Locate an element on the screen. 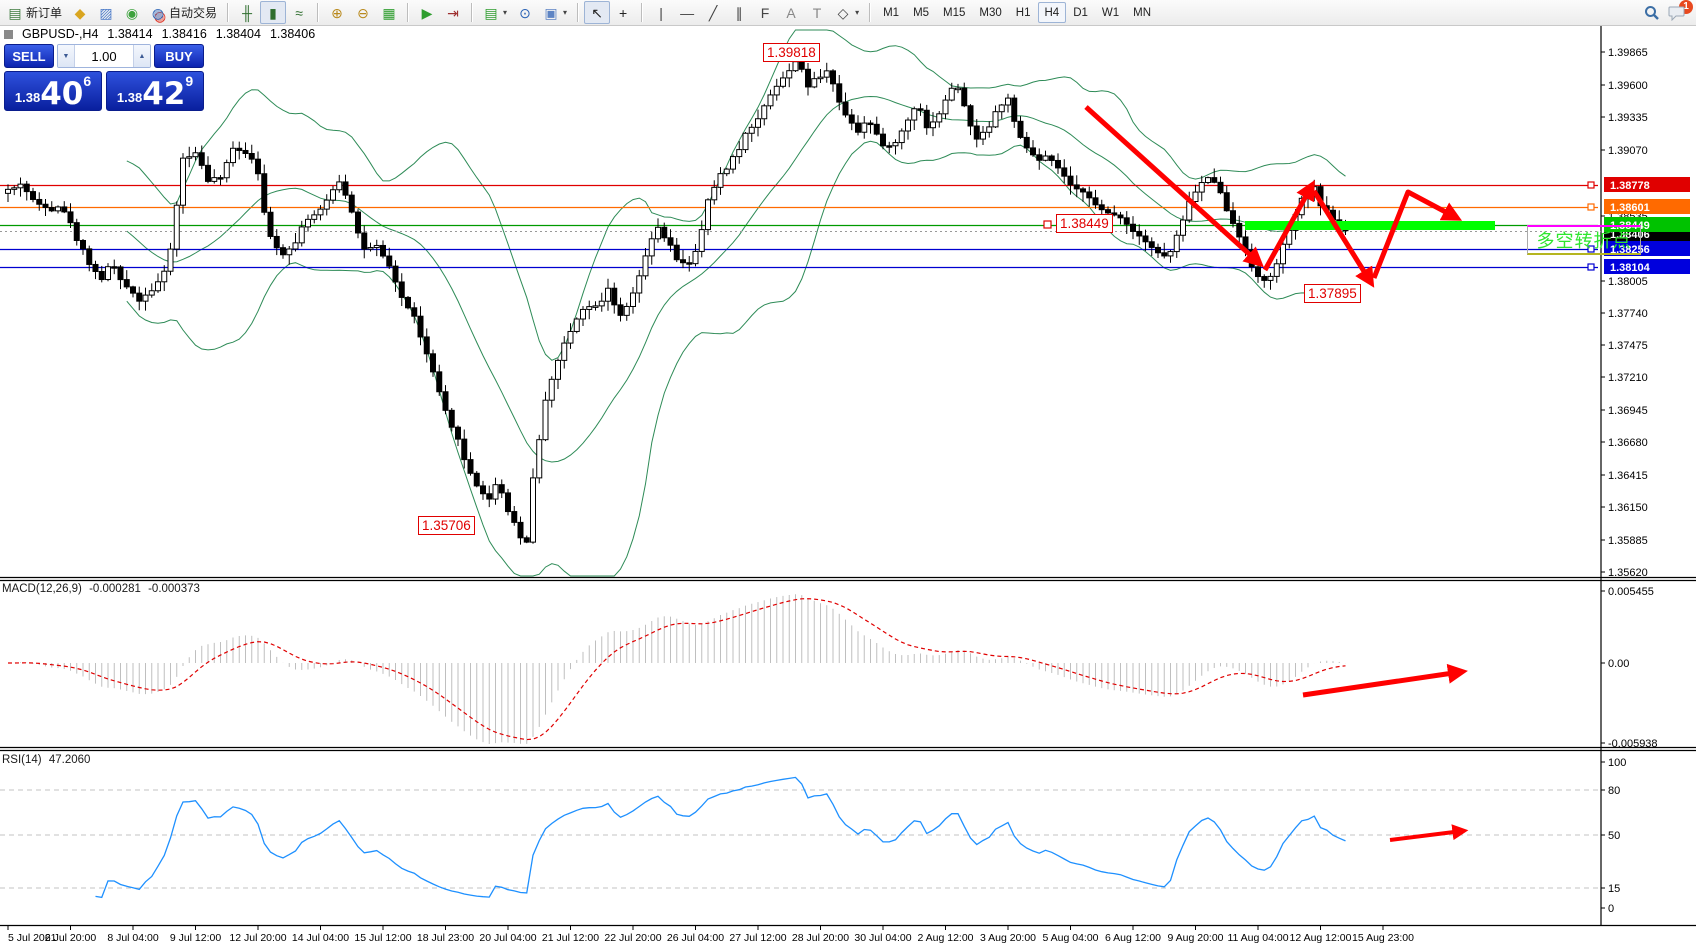 The width and height of the screenshot is (1696, 946). green-highlight-bar is located at coordinates (1370, 225).